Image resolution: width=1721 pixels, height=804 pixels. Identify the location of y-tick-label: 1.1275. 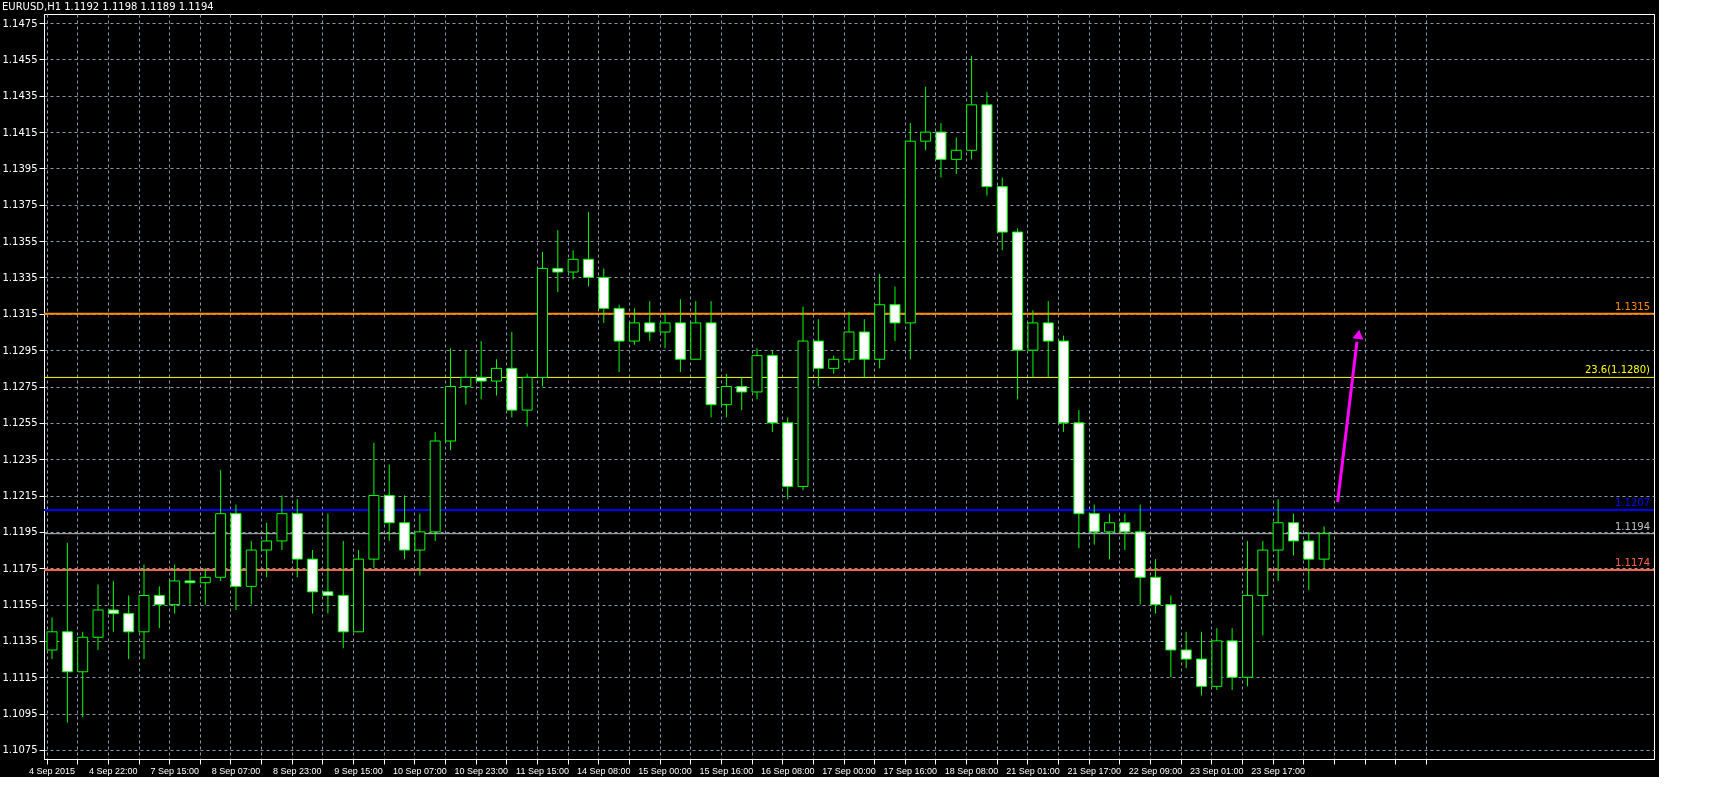
(20, 386).